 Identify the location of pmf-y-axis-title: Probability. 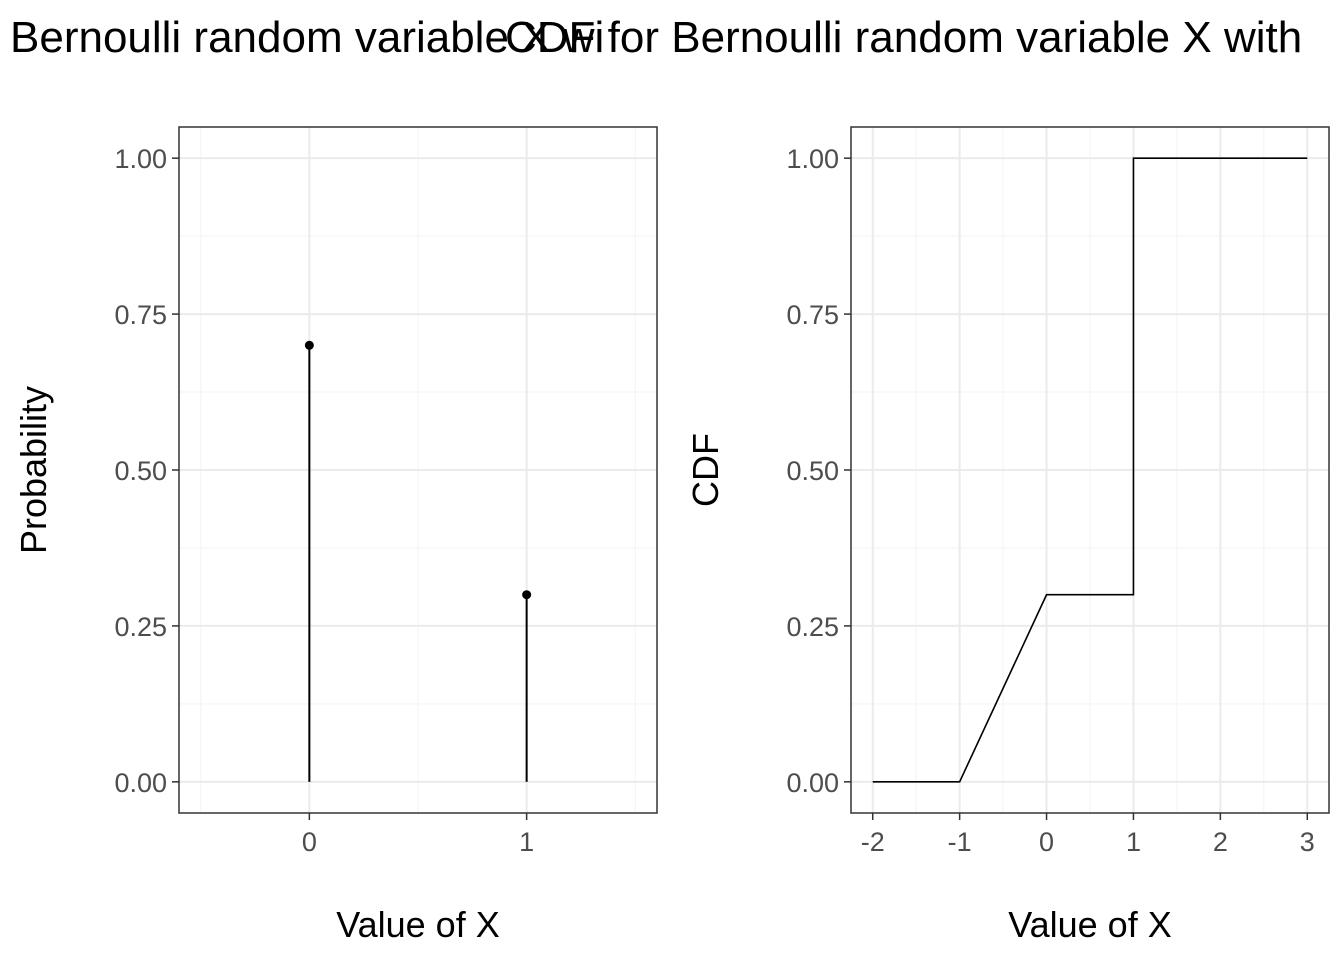
(33, 470).